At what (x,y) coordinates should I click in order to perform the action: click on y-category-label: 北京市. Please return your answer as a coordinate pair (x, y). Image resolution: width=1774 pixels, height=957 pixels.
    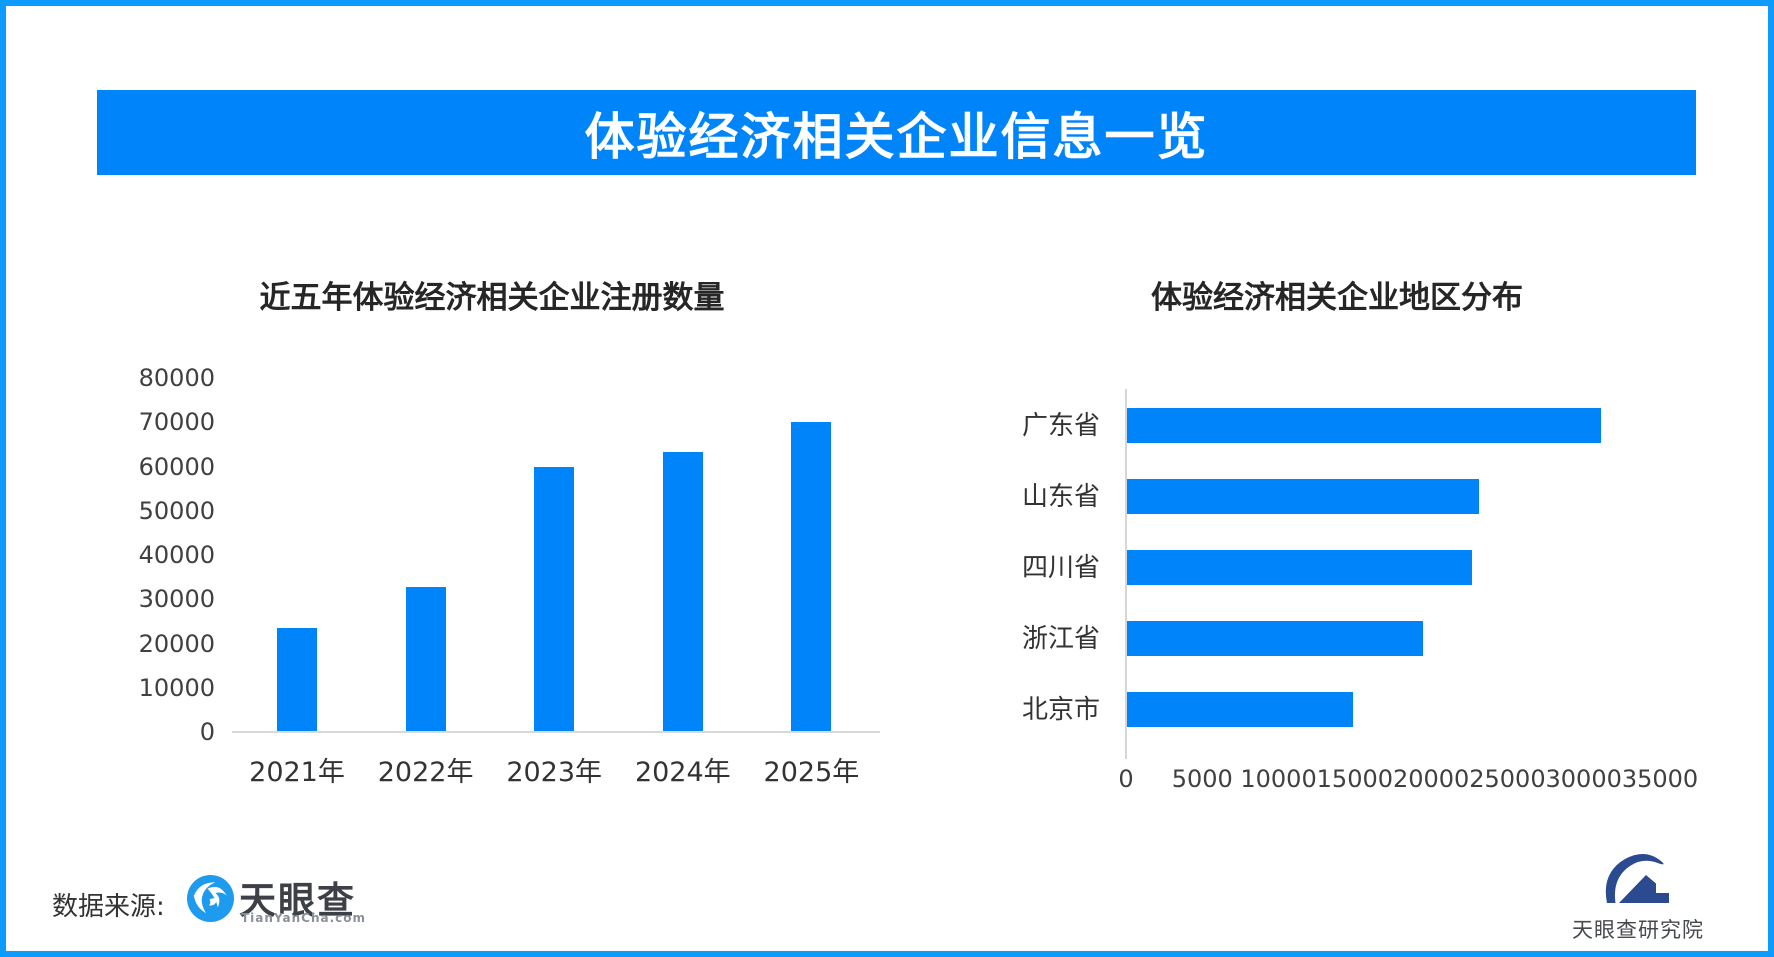
    Looking at the image, I should click on (1060, 709).